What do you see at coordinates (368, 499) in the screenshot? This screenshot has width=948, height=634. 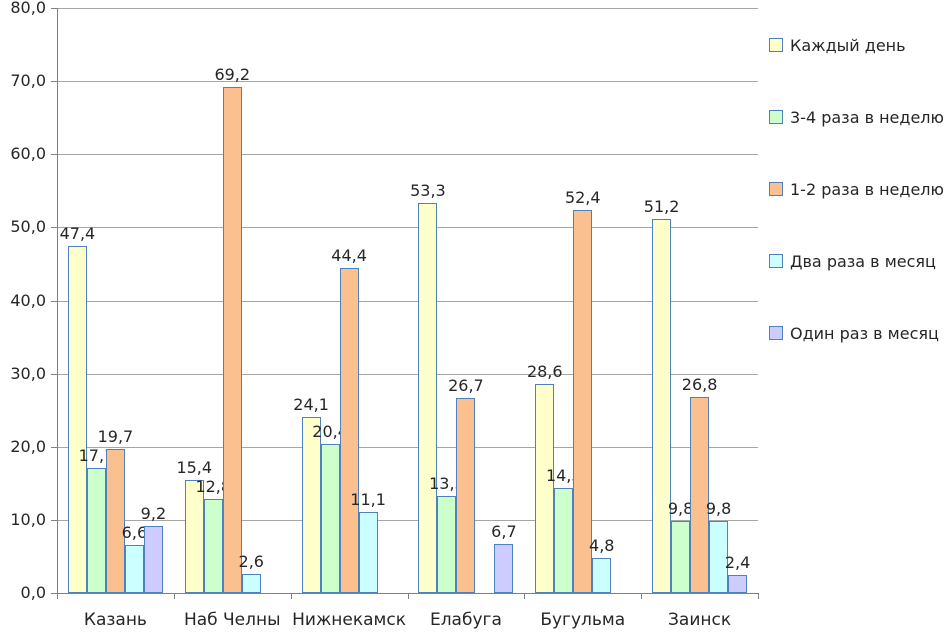 I see `data-label: 11,1` at bounding box center [368, 499].